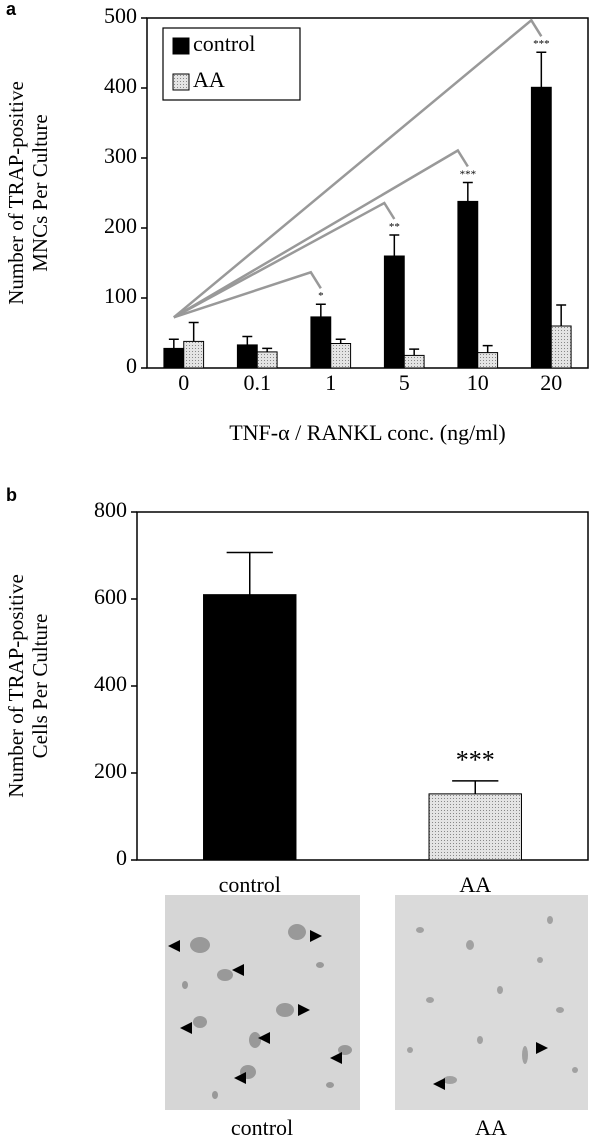 This screenshot has width=600, height=1145. What do you see at coordinates (183, 382) in the screenshot?
I see `x-tick-label: 0` at bounding box center [183, 382].